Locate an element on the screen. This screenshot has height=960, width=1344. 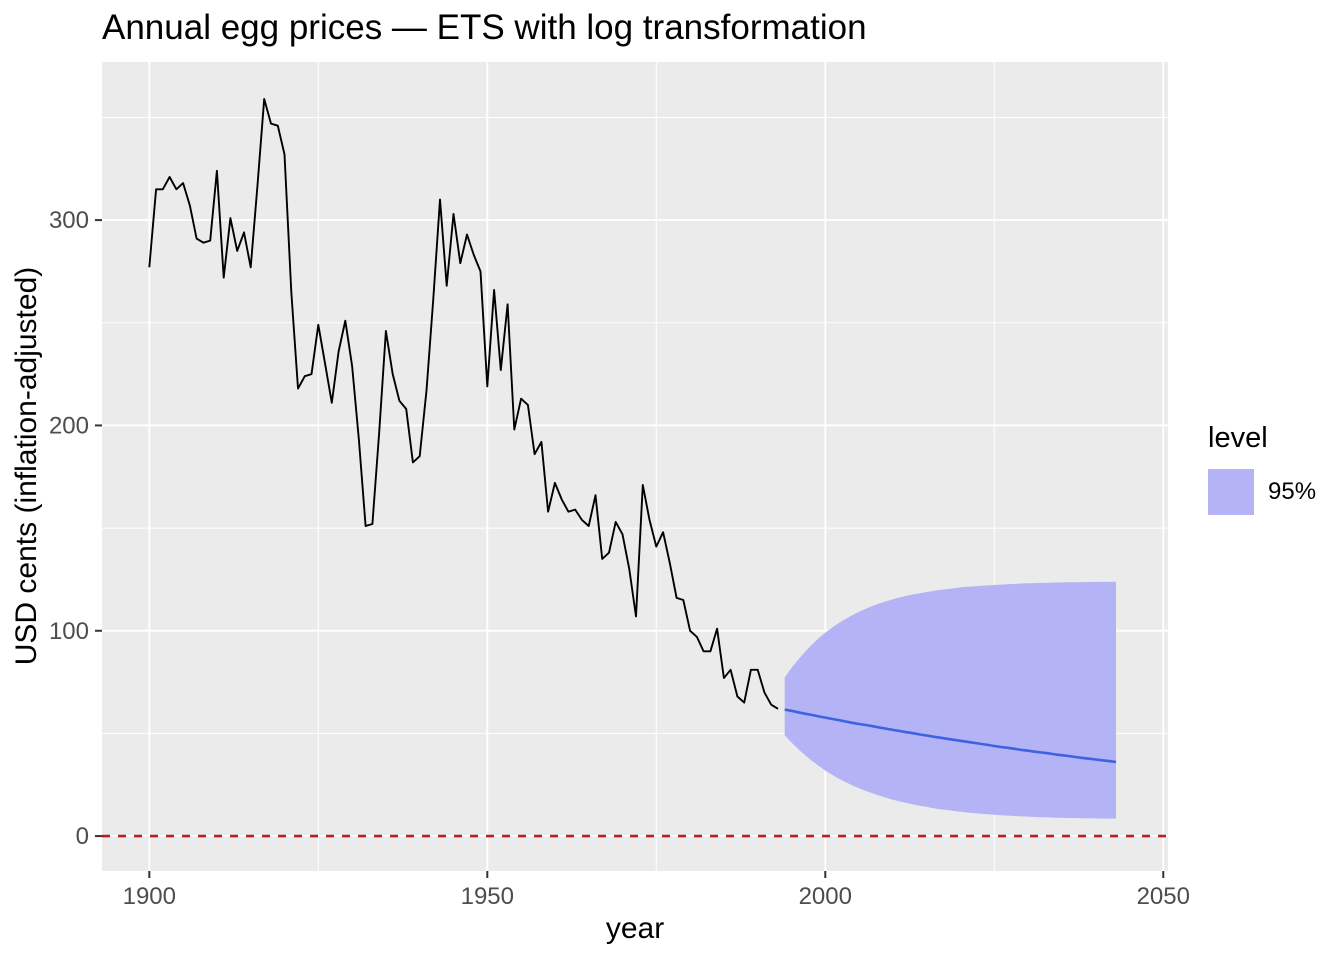
x-tick-label: 1900 is located at coordinates (149, 896).